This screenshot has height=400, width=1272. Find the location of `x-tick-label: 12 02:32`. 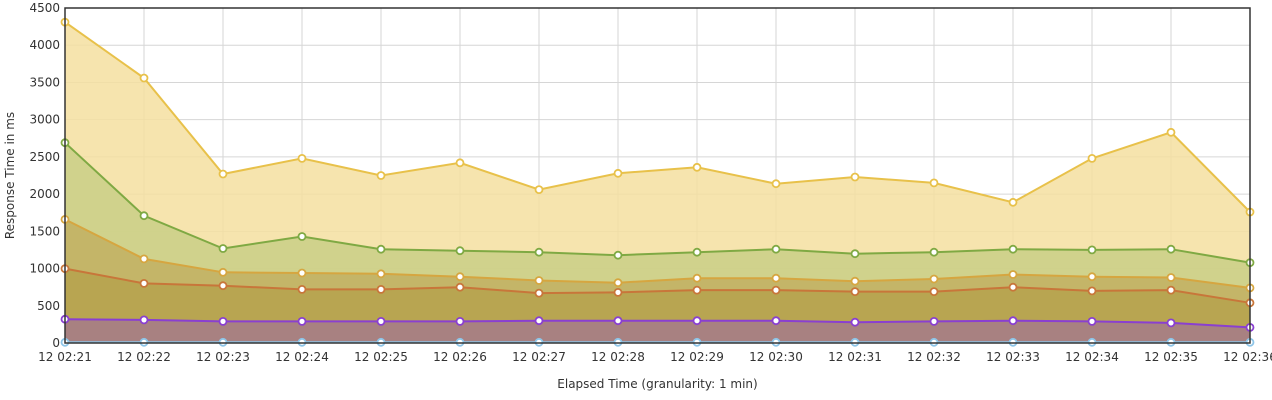

x-tick-label: 12 02:32 is located at coordinates (934, 357).